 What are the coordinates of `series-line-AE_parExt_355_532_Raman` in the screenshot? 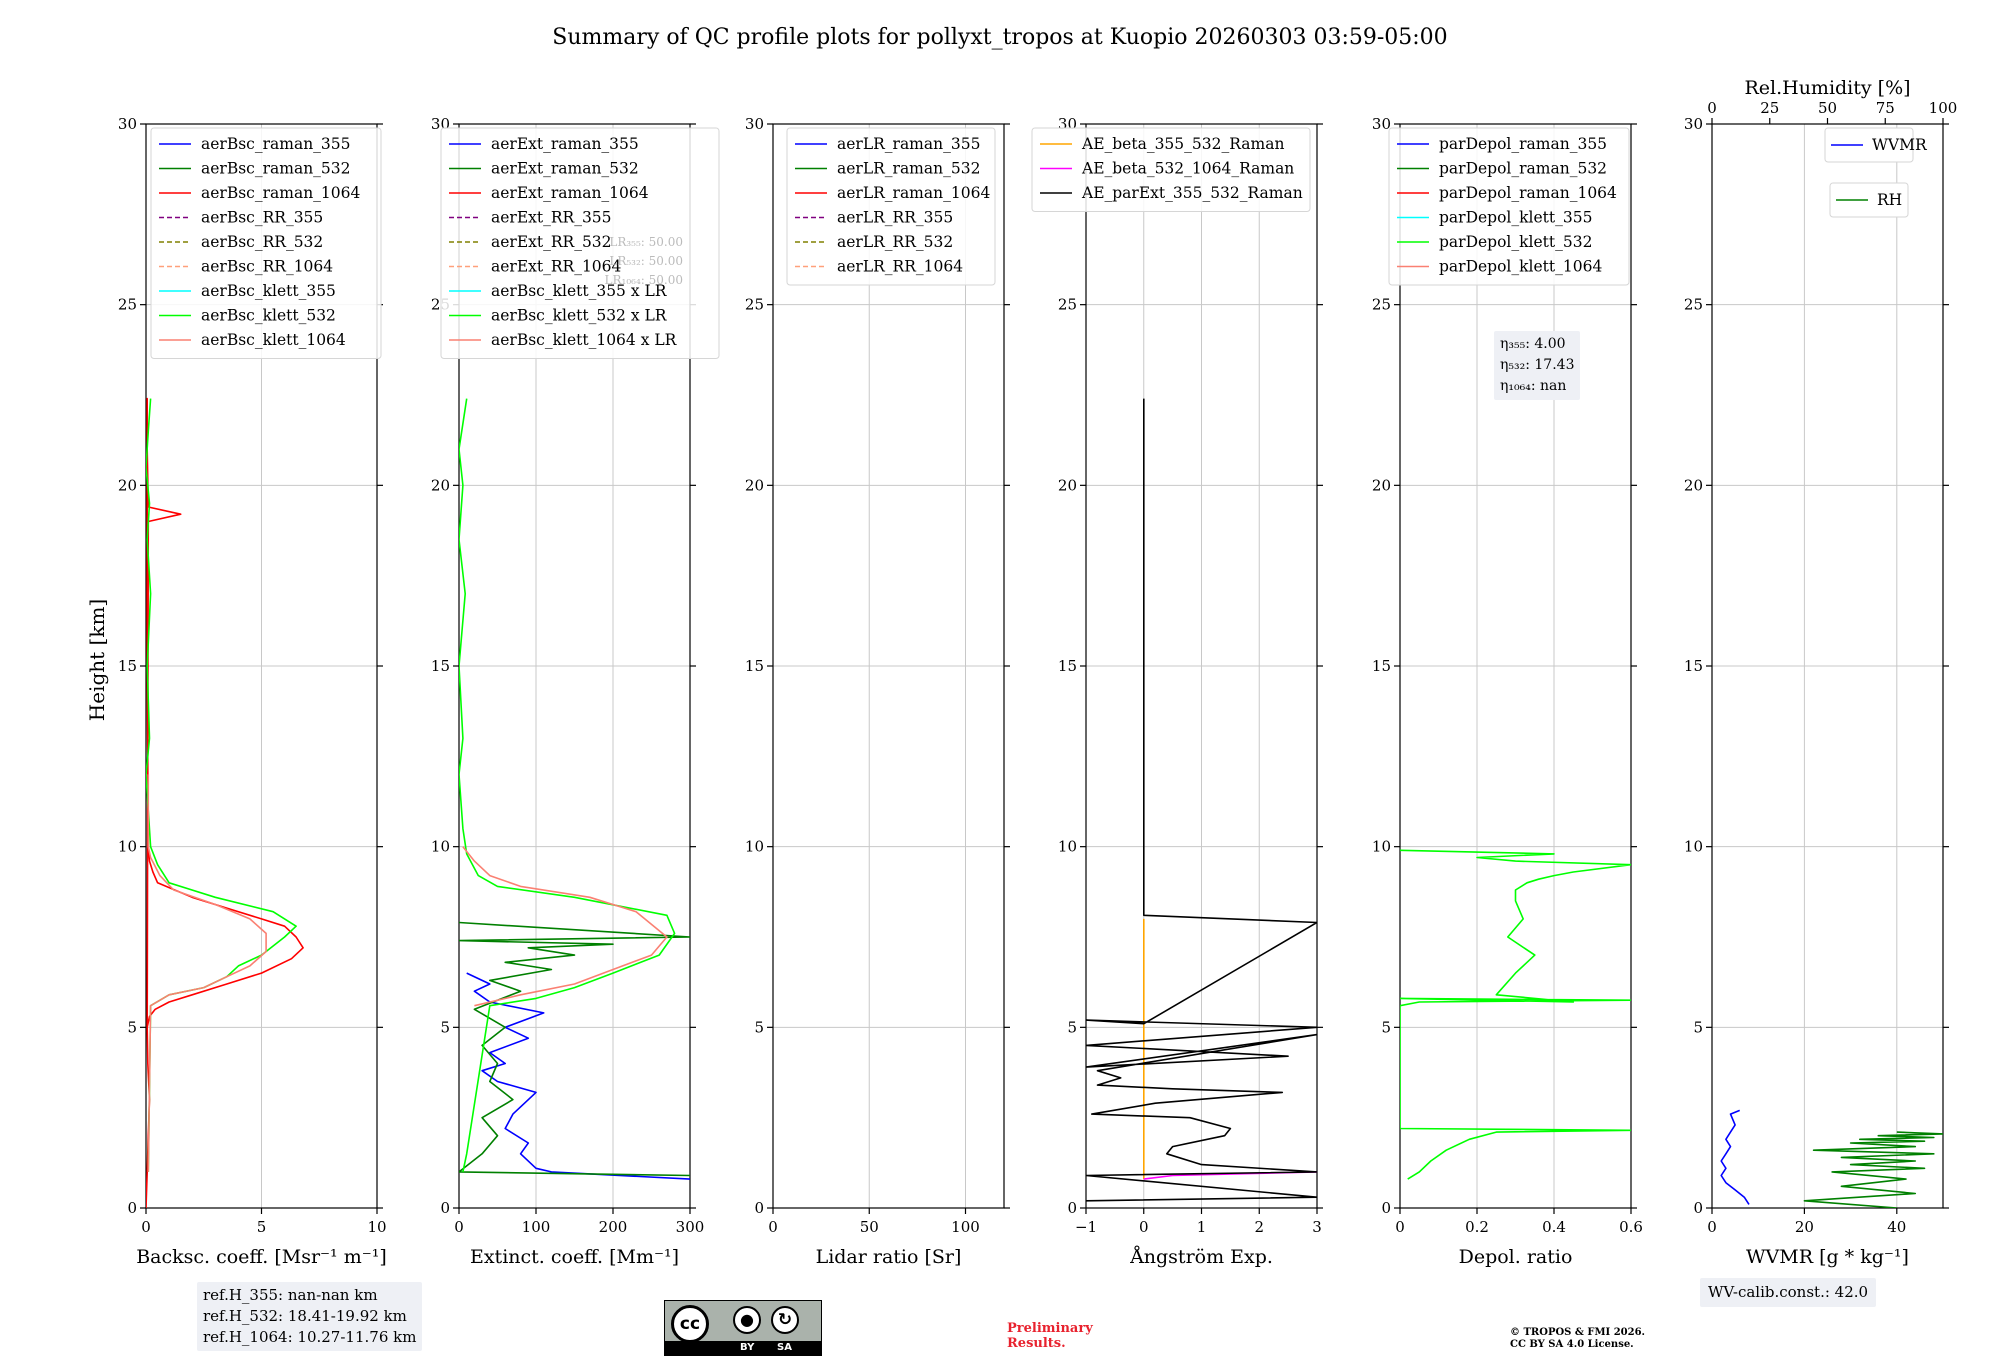 It's located at (1201, 800).